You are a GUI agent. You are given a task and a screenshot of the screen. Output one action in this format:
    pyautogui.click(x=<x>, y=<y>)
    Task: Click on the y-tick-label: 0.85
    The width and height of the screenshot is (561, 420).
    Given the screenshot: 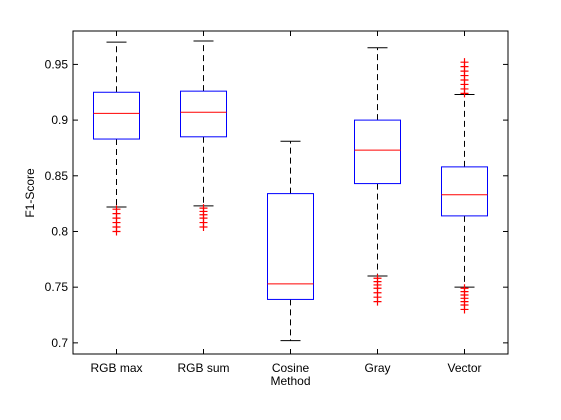 What is the action you would take?
    pyautogui.click(x=57, y=176)
    